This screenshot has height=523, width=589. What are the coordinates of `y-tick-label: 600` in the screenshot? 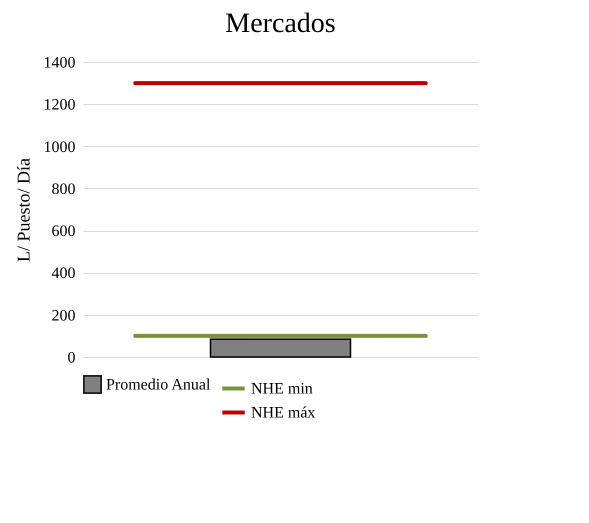 It's located at (64, 231).